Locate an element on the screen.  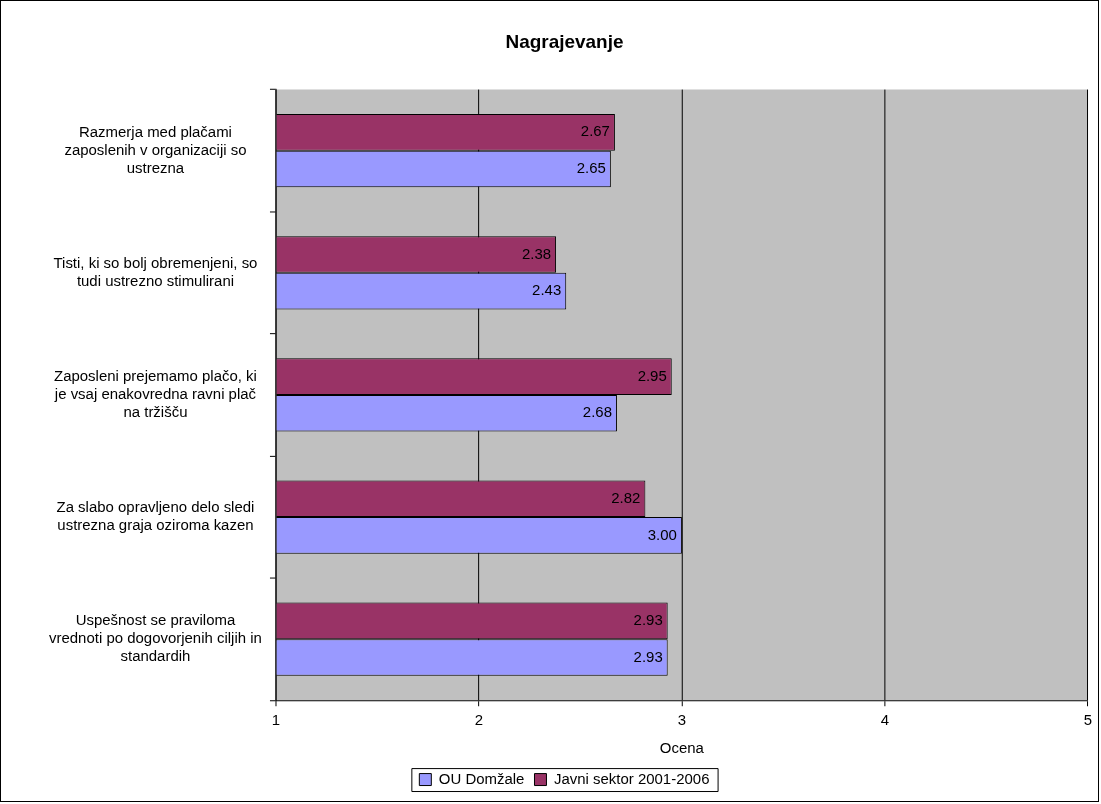
chart-title: Nagrajevanje is located at coordinates (564, 41).